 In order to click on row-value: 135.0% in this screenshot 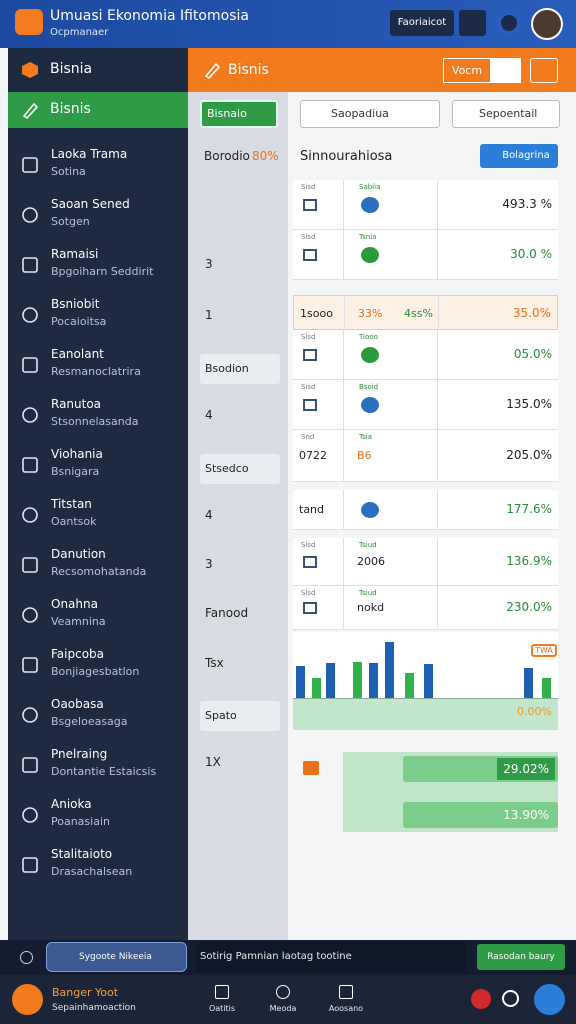, I will do `click(529, 404)`.